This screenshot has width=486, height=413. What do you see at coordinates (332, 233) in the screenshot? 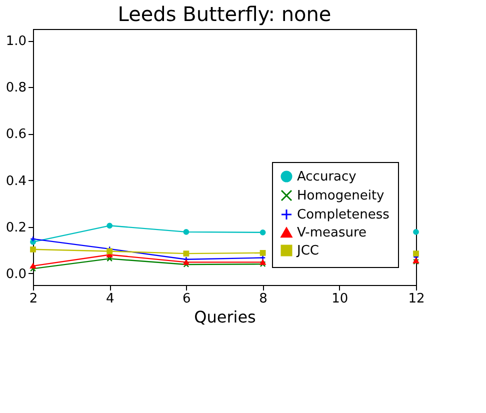
I see `legend-label: V-measure` at bounding box center [332, 233].